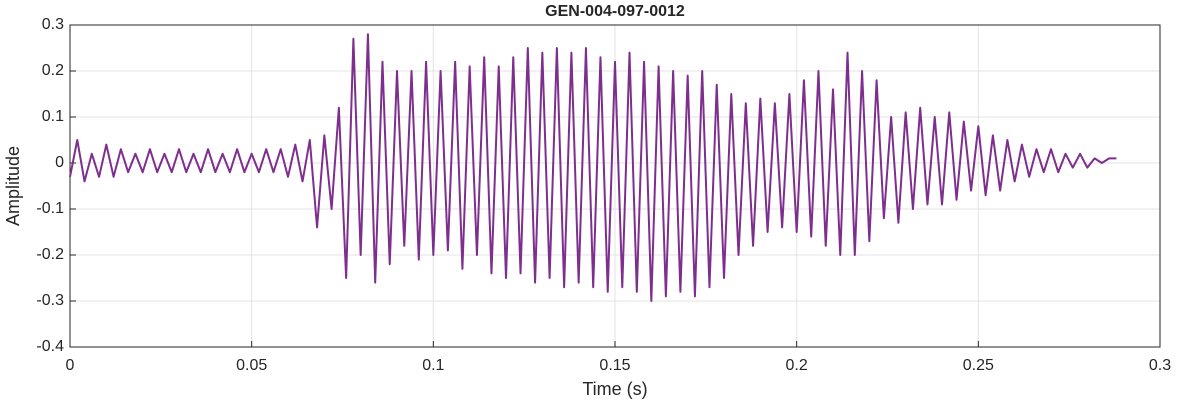  Describe the element at coordinates (13, 186) in the screenshot. I see `y-axis-label: Amplitude` at that location.